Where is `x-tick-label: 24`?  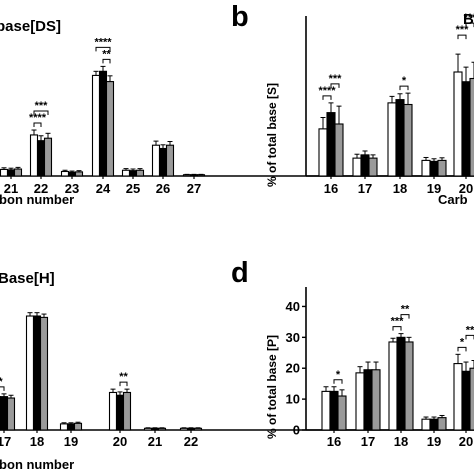 x-tick-label: 24 is located at coordinates (103, 188).